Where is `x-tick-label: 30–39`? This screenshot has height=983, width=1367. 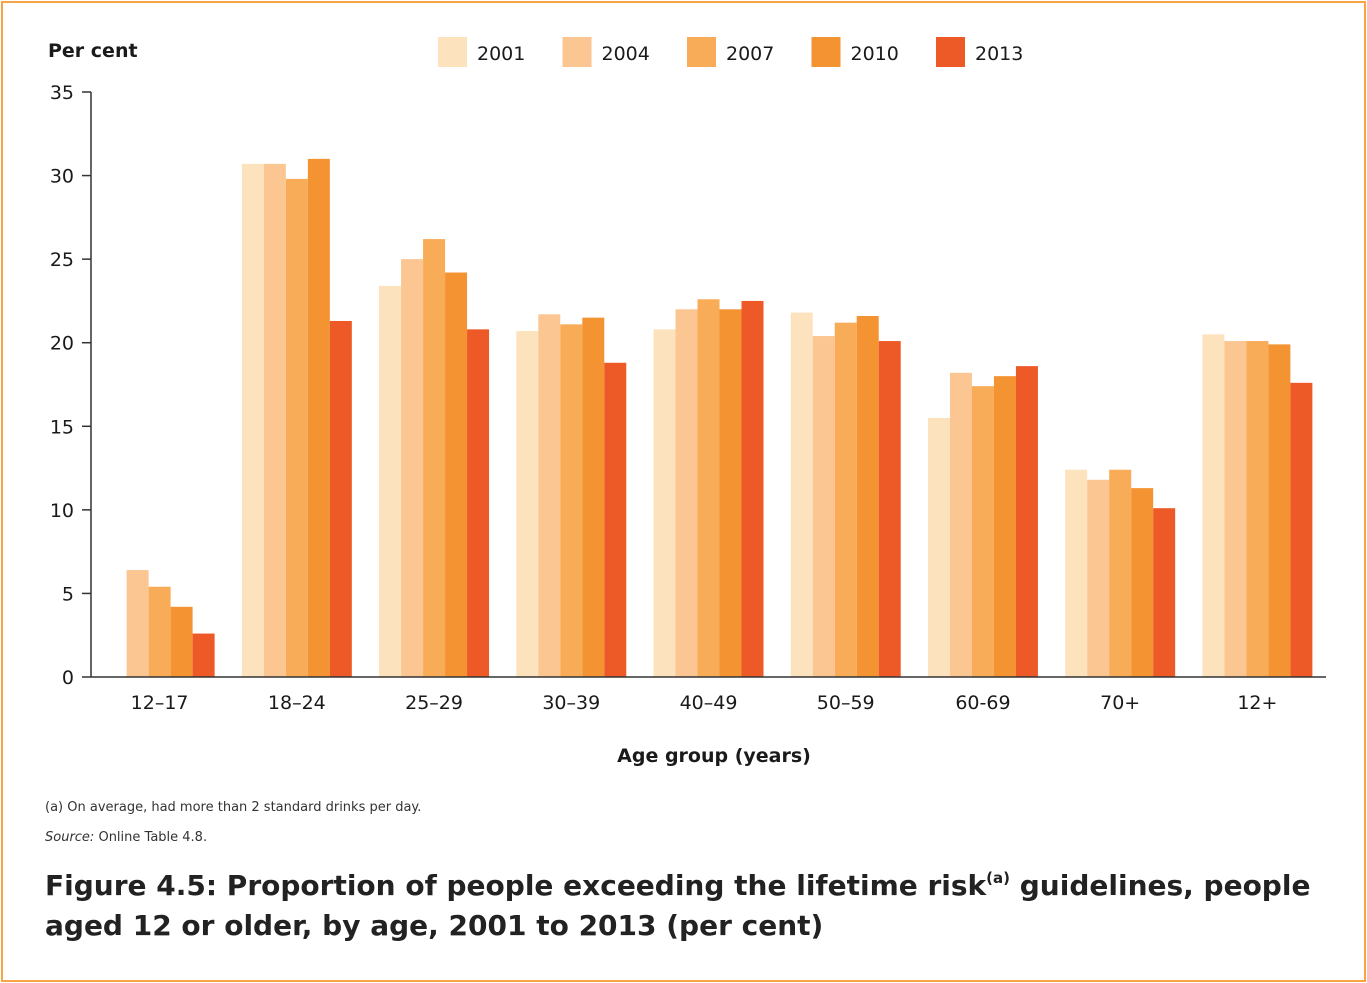
x-tick-label: 30–39 is located at coordinates (571, 703).